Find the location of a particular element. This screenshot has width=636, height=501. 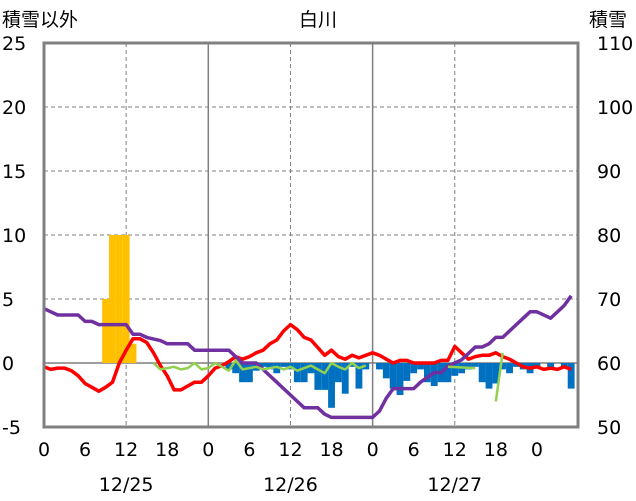

left-tick-label: 15 is located at coordinates (14, 172).